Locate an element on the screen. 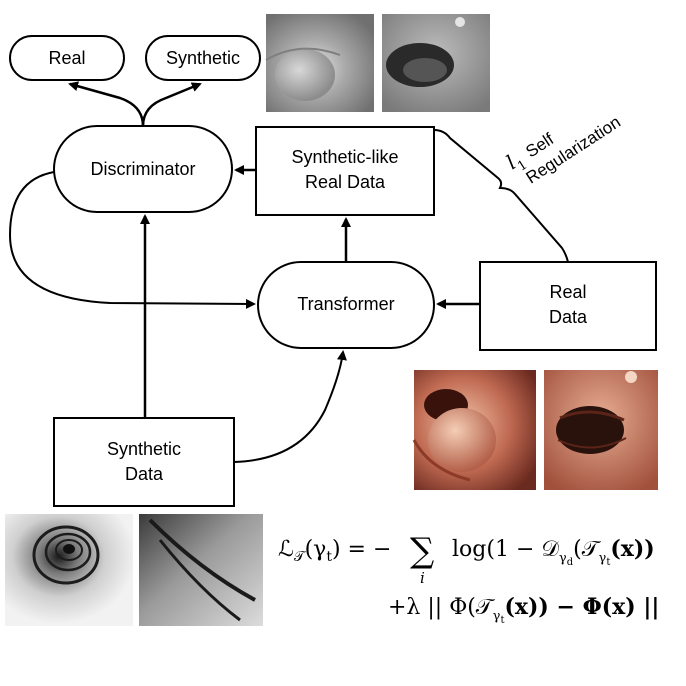 The image size is (686, 686). l1-regularization-bracket is located at coordinates (501, 196).